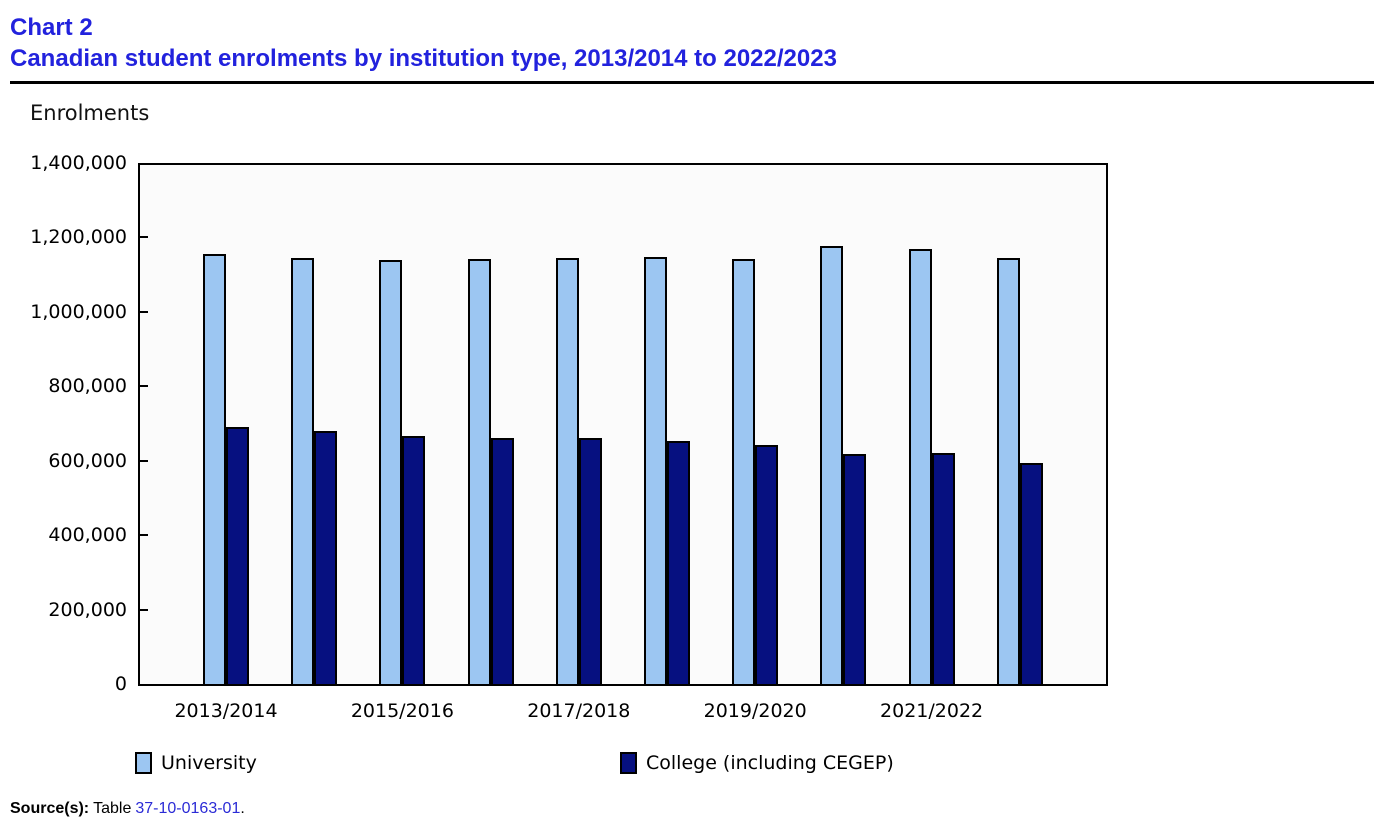  Describe the element at coordinates (932, 711) in the screenshot. I see `x-tick-label: 2021/2022` at that location.